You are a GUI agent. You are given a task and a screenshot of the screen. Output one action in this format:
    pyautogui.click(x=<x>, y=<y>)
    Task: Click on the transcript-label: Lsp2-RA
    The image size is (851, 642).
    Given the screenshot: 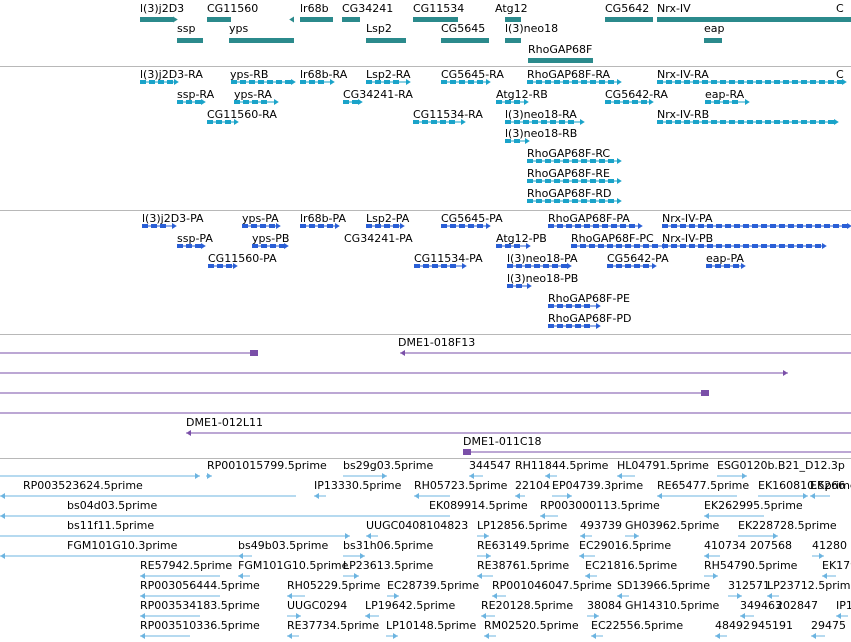 What is the action you would take?
    pyautogui.click(x=388, y=74)
    